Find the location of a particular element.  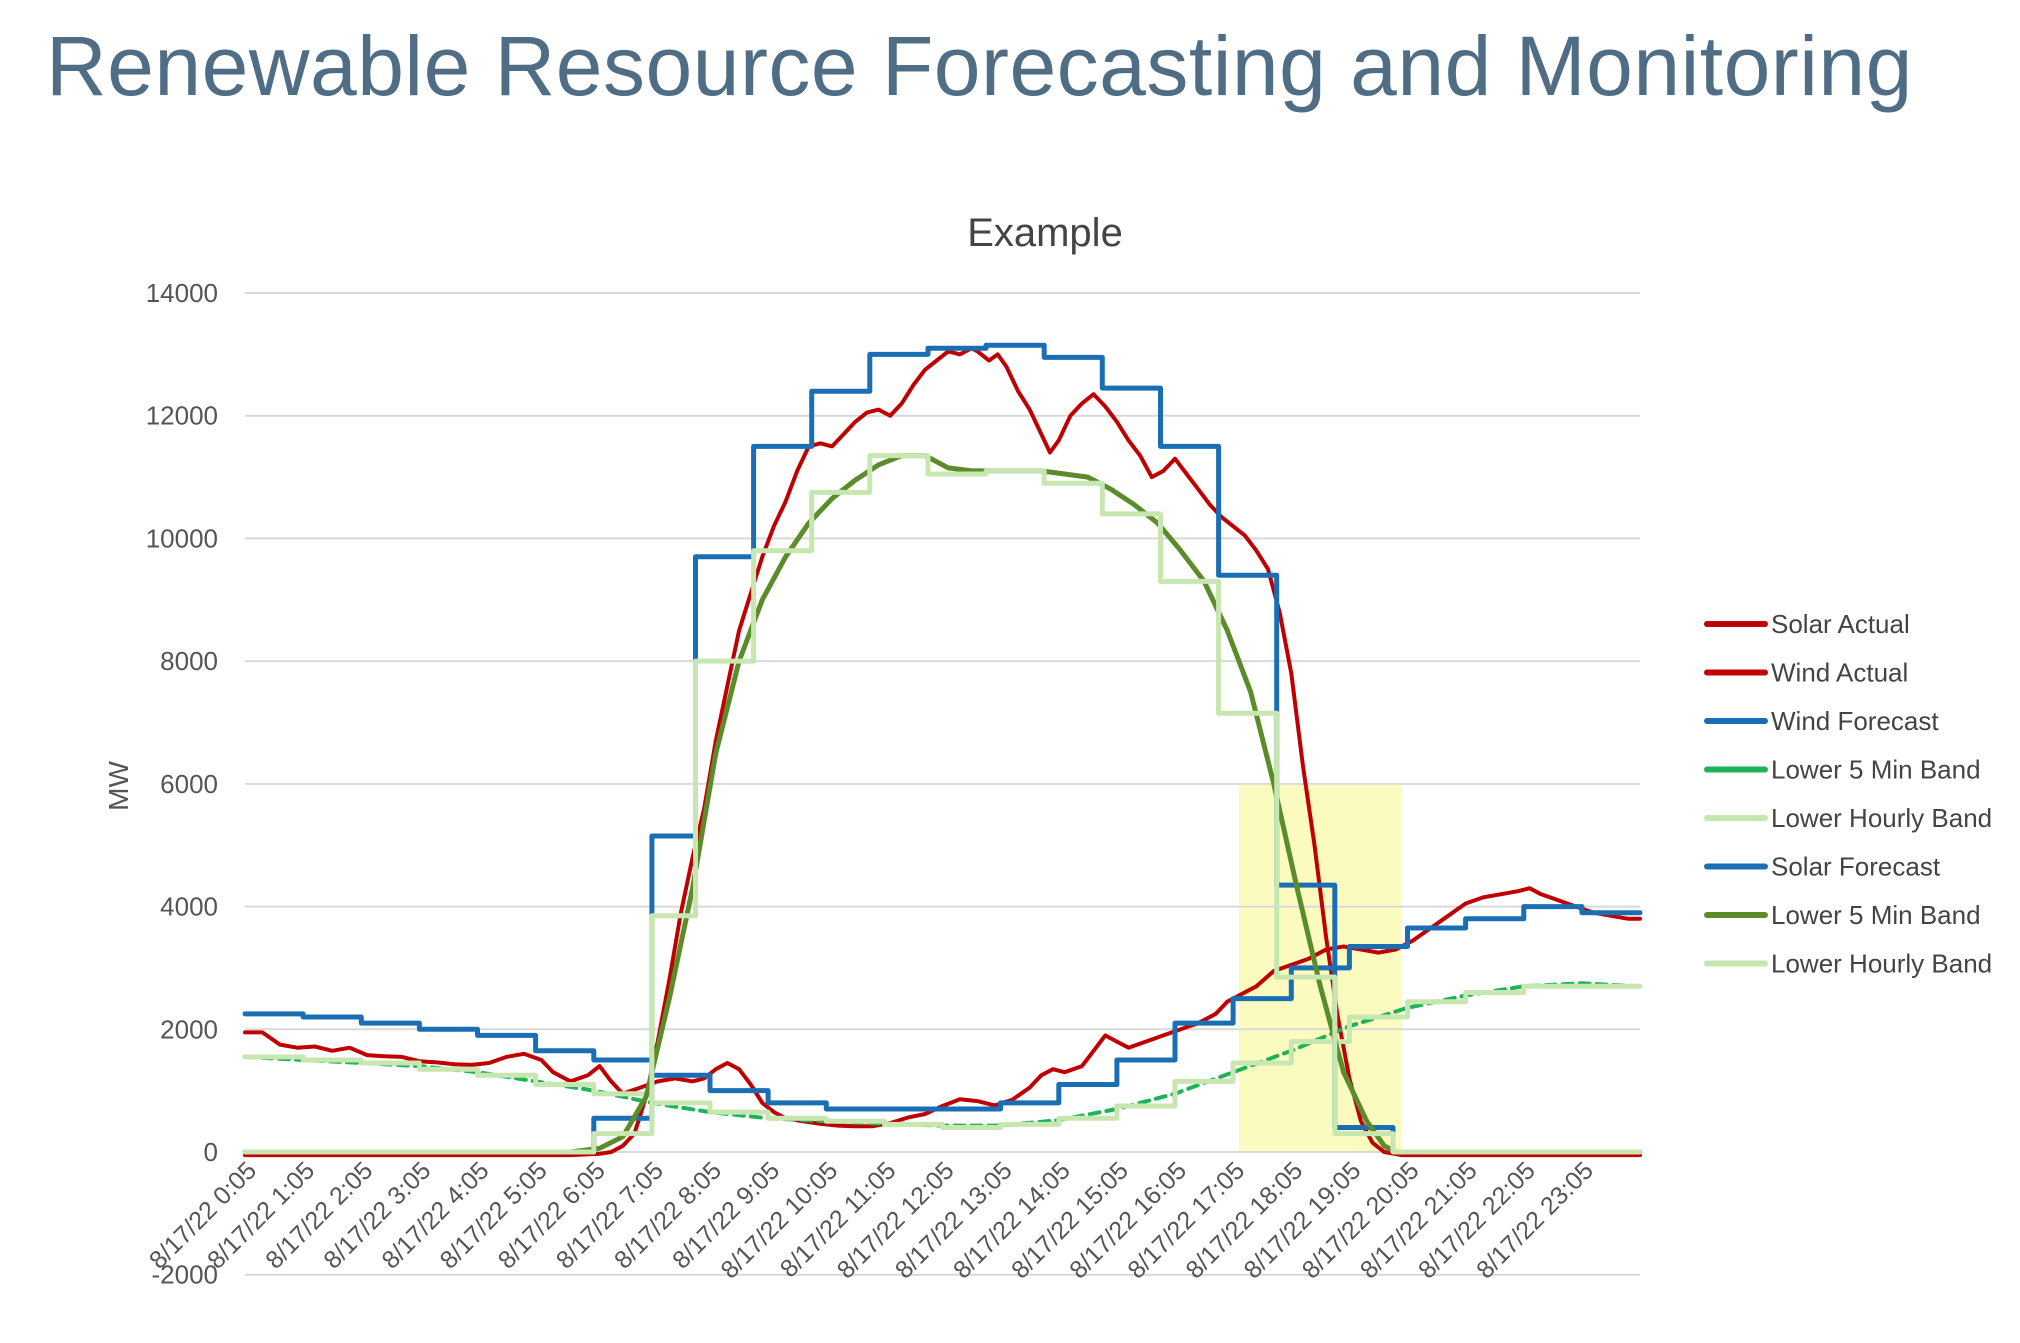

legend-label: Solar Forecast is located at coordinates (1856, 867).